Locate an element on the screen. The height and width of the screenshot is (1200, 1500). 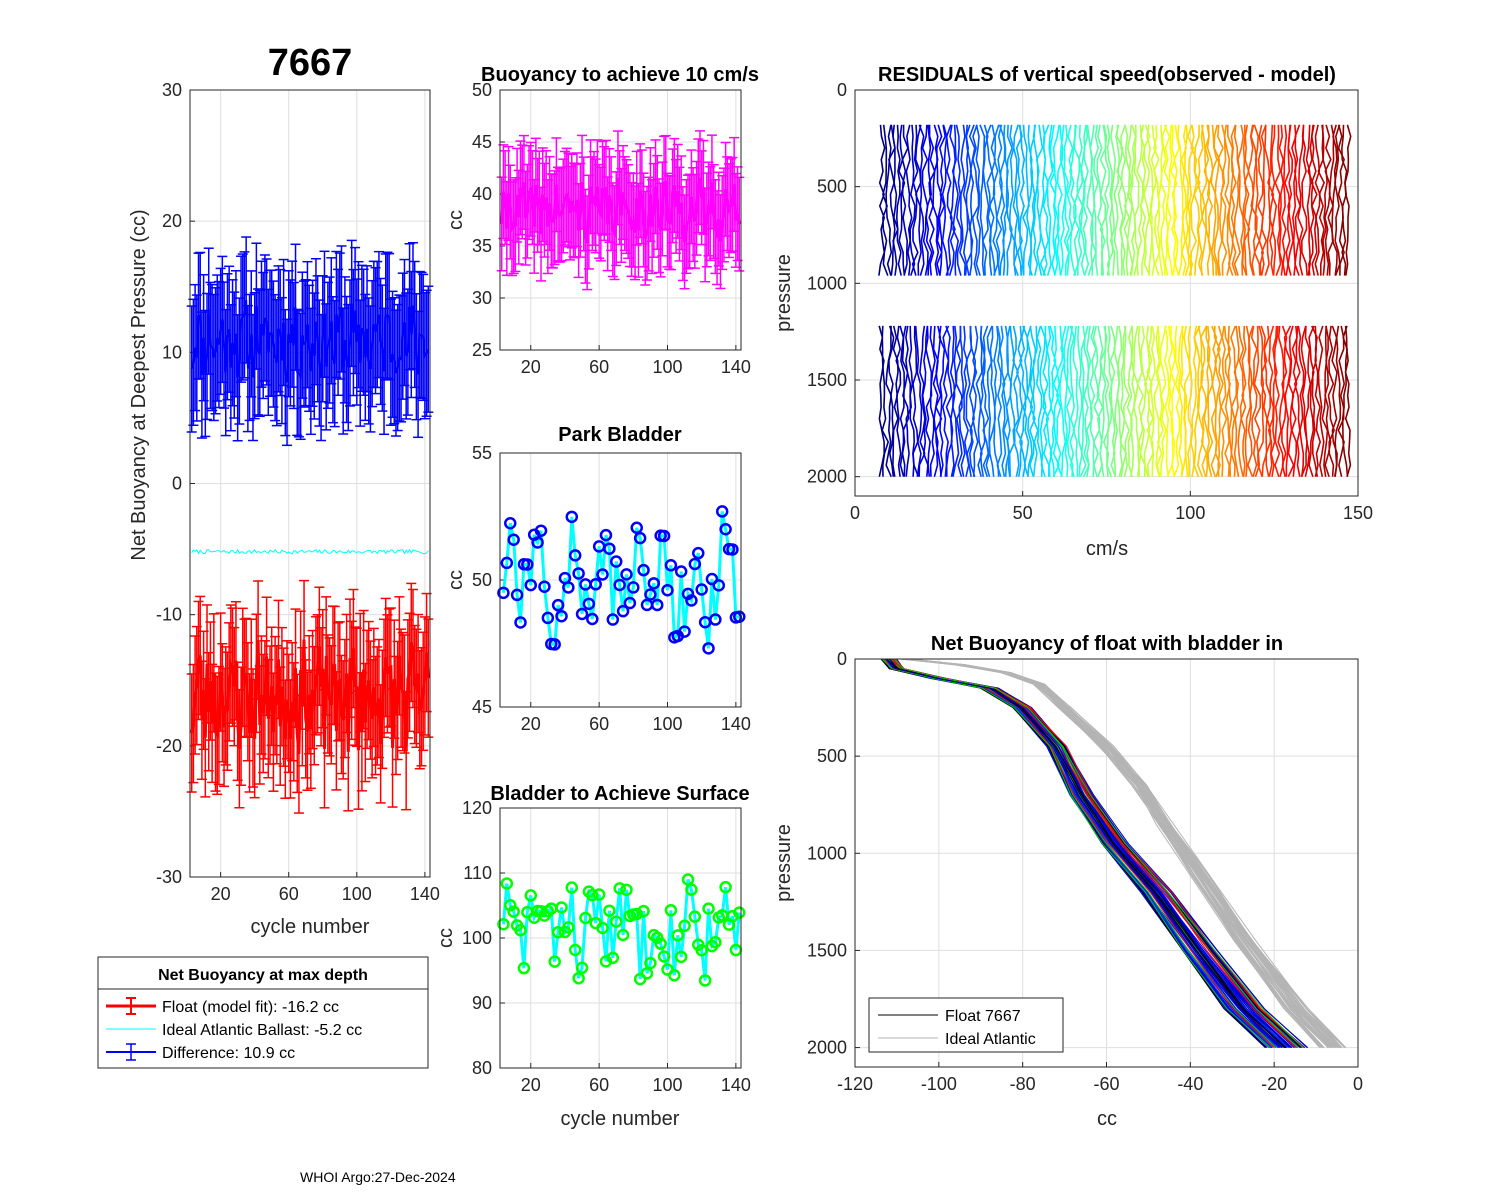
y-tick-label: 500 is located at coordinates (832, 187).